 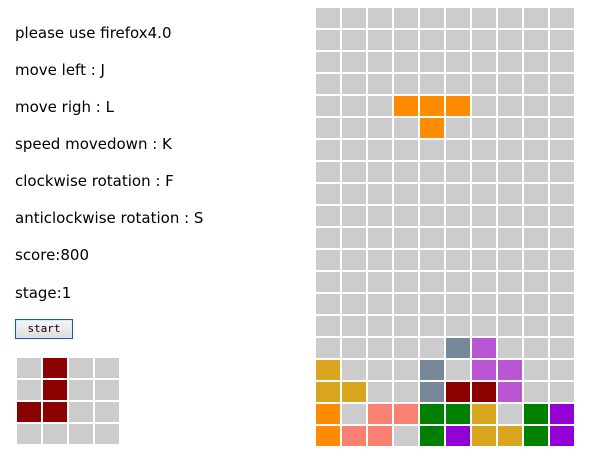 What do you see at coordinates (44, 329) in the screenshot?
I see `start-button: start` at bounding box center [44, 329].